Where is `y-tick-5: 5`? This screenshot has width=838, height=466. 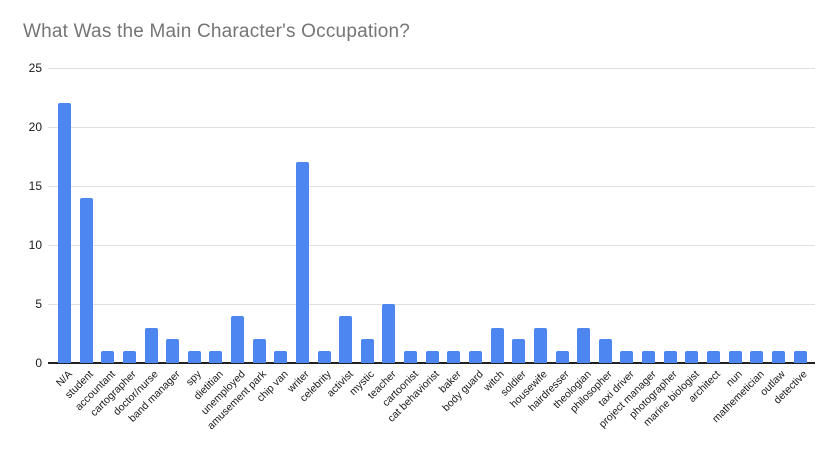 y-tick-5: 5 is located at coordinates (38, 304).